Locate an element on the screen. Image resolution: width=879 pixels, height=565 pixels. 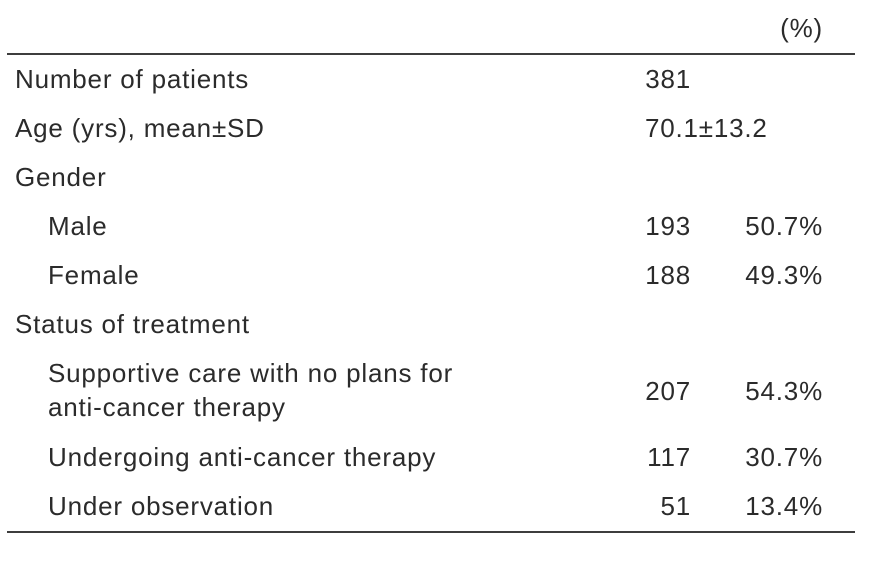
row-percent: 13.4% is located at coordinates (784, 506).